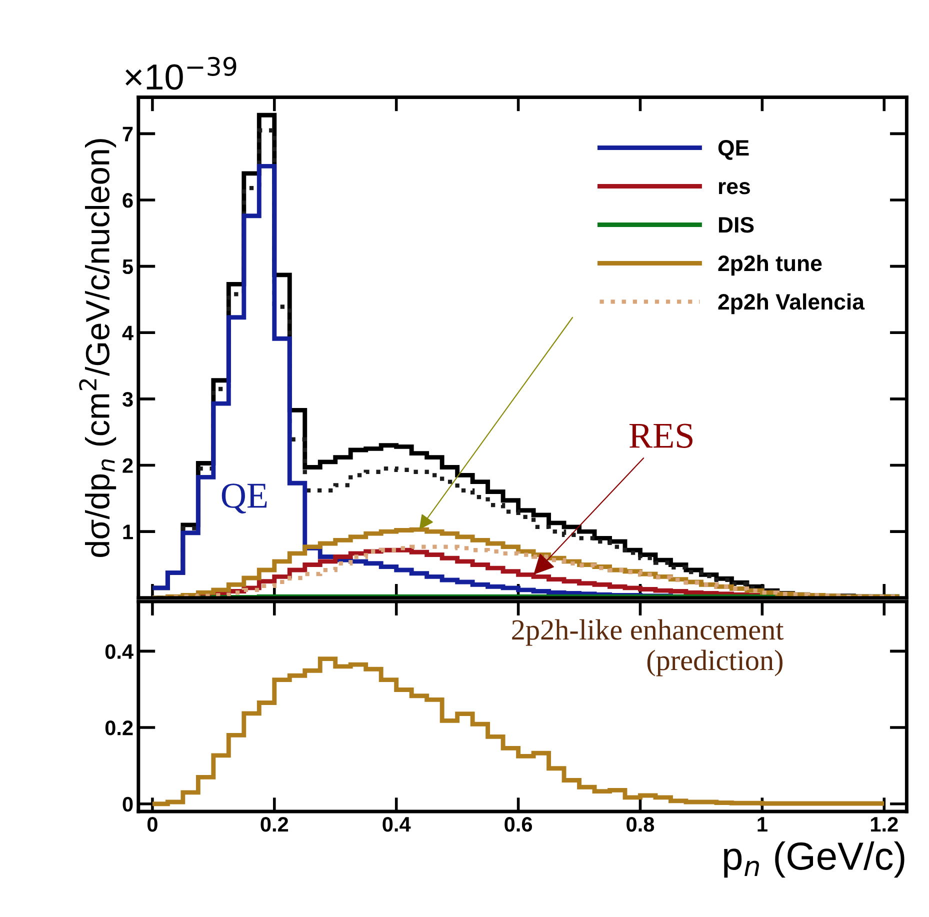 This screenshot has width=929, height=917. What do you see at coordinates (119, 728) in the screenshot?
I see `y-tick-label: 0.2` at bounding box center [119, 728].